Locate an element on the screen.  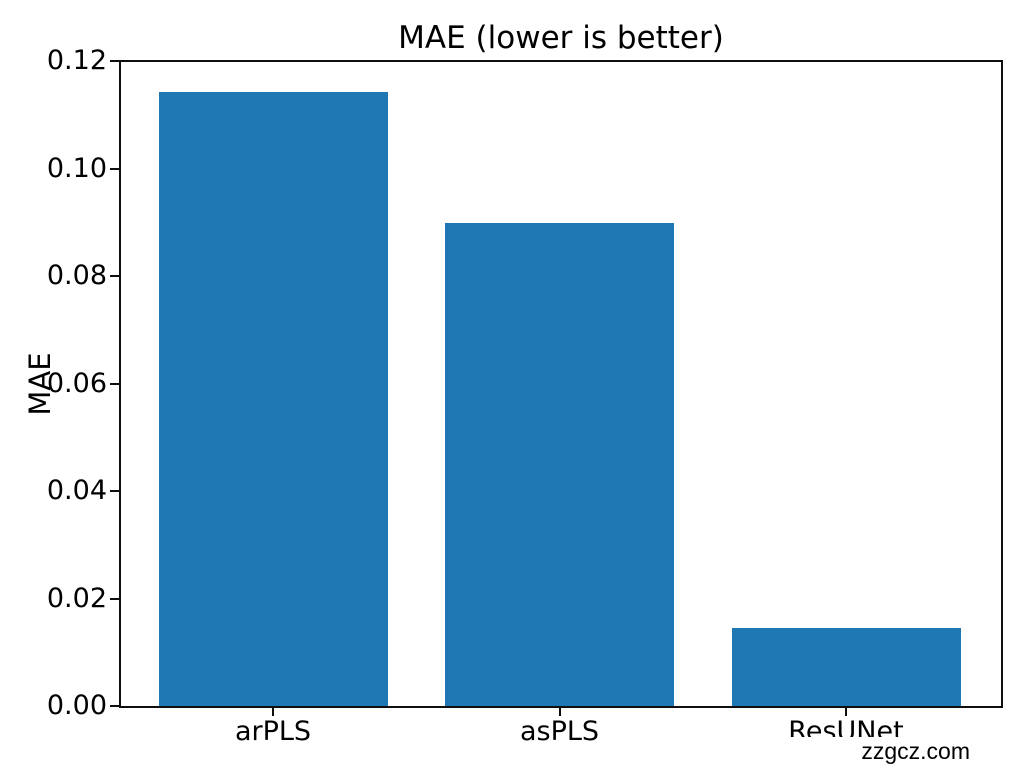
y-tick-label: 0.10 is located at coordinates (76, 168).